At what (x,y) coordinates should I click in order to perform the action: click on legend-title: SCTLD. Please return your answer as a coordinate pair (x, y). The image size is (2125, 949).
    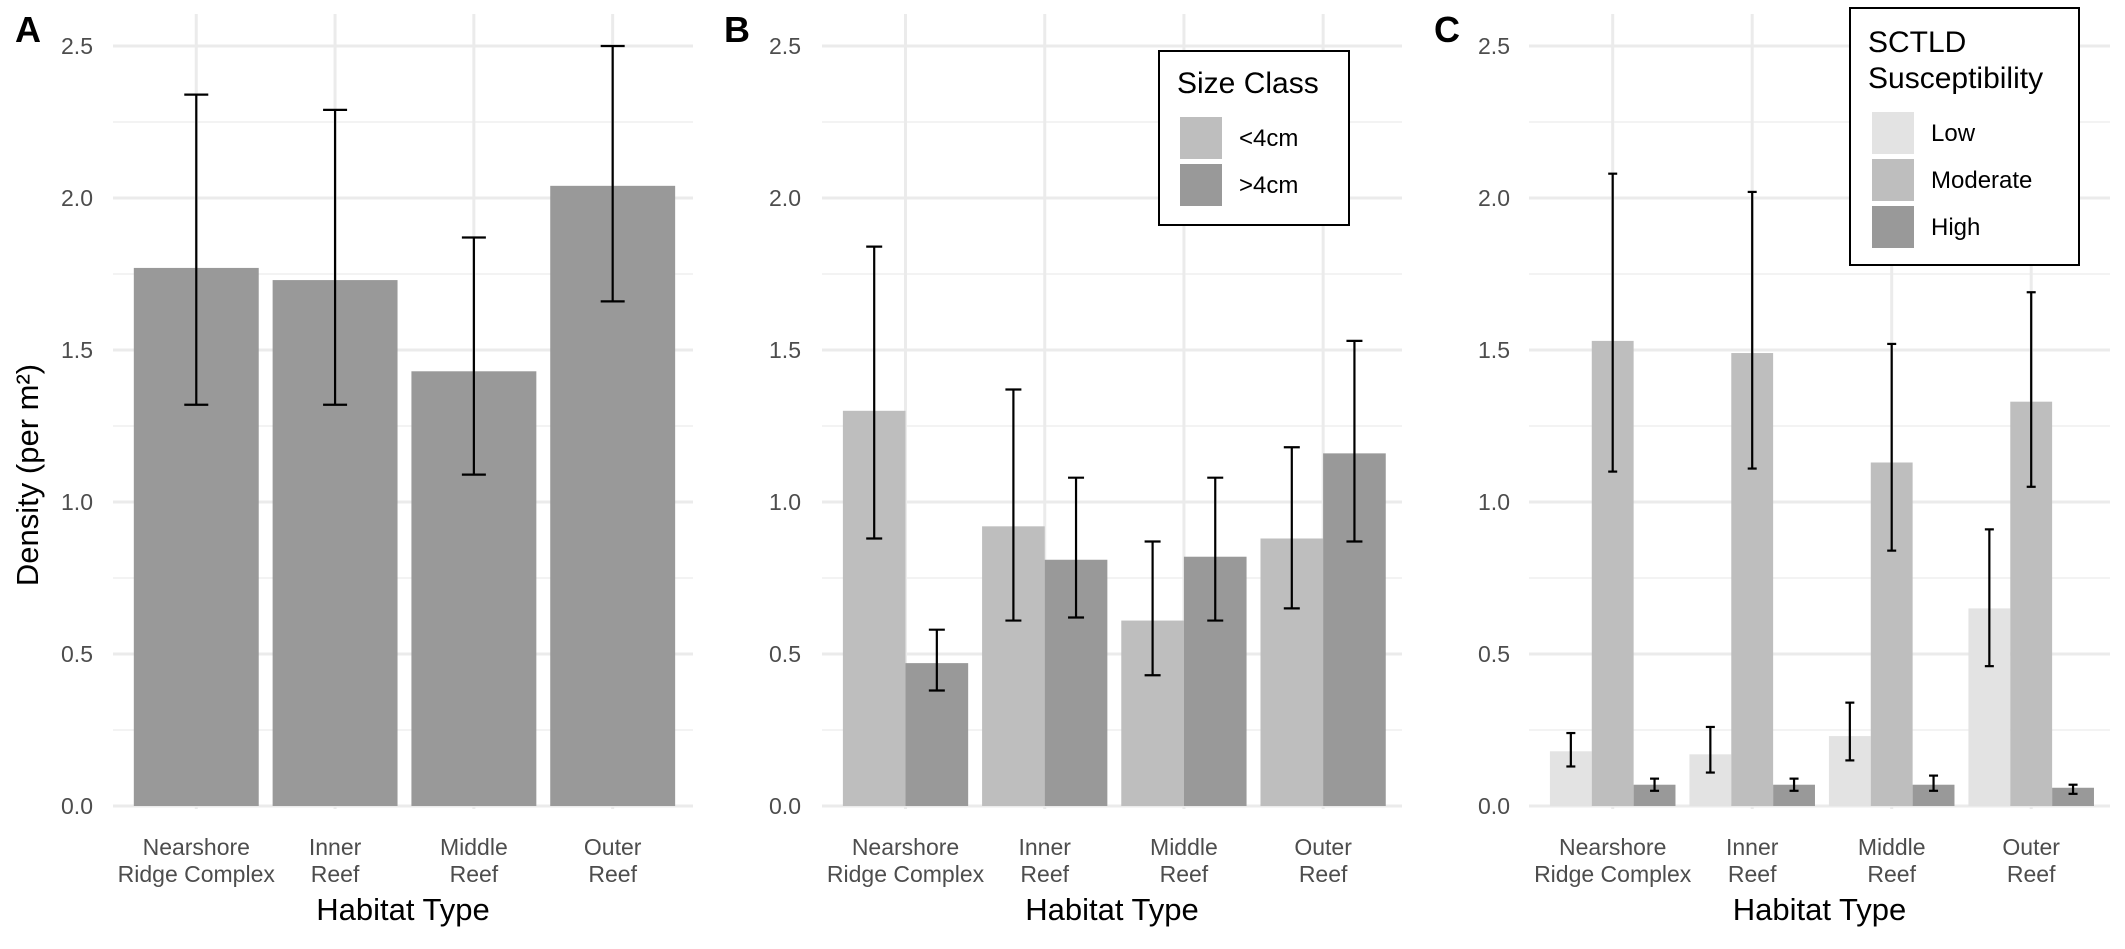
    Looking at the image, I should click on (1917, 42).